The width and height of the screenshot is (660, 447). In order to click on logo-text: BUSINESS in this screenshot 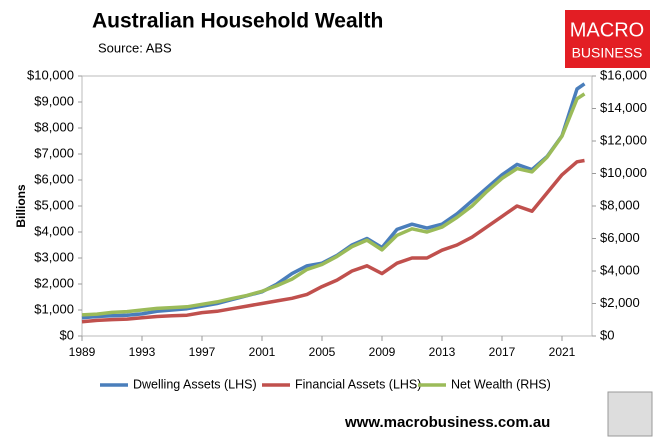, I will do `click(607, 53)`.